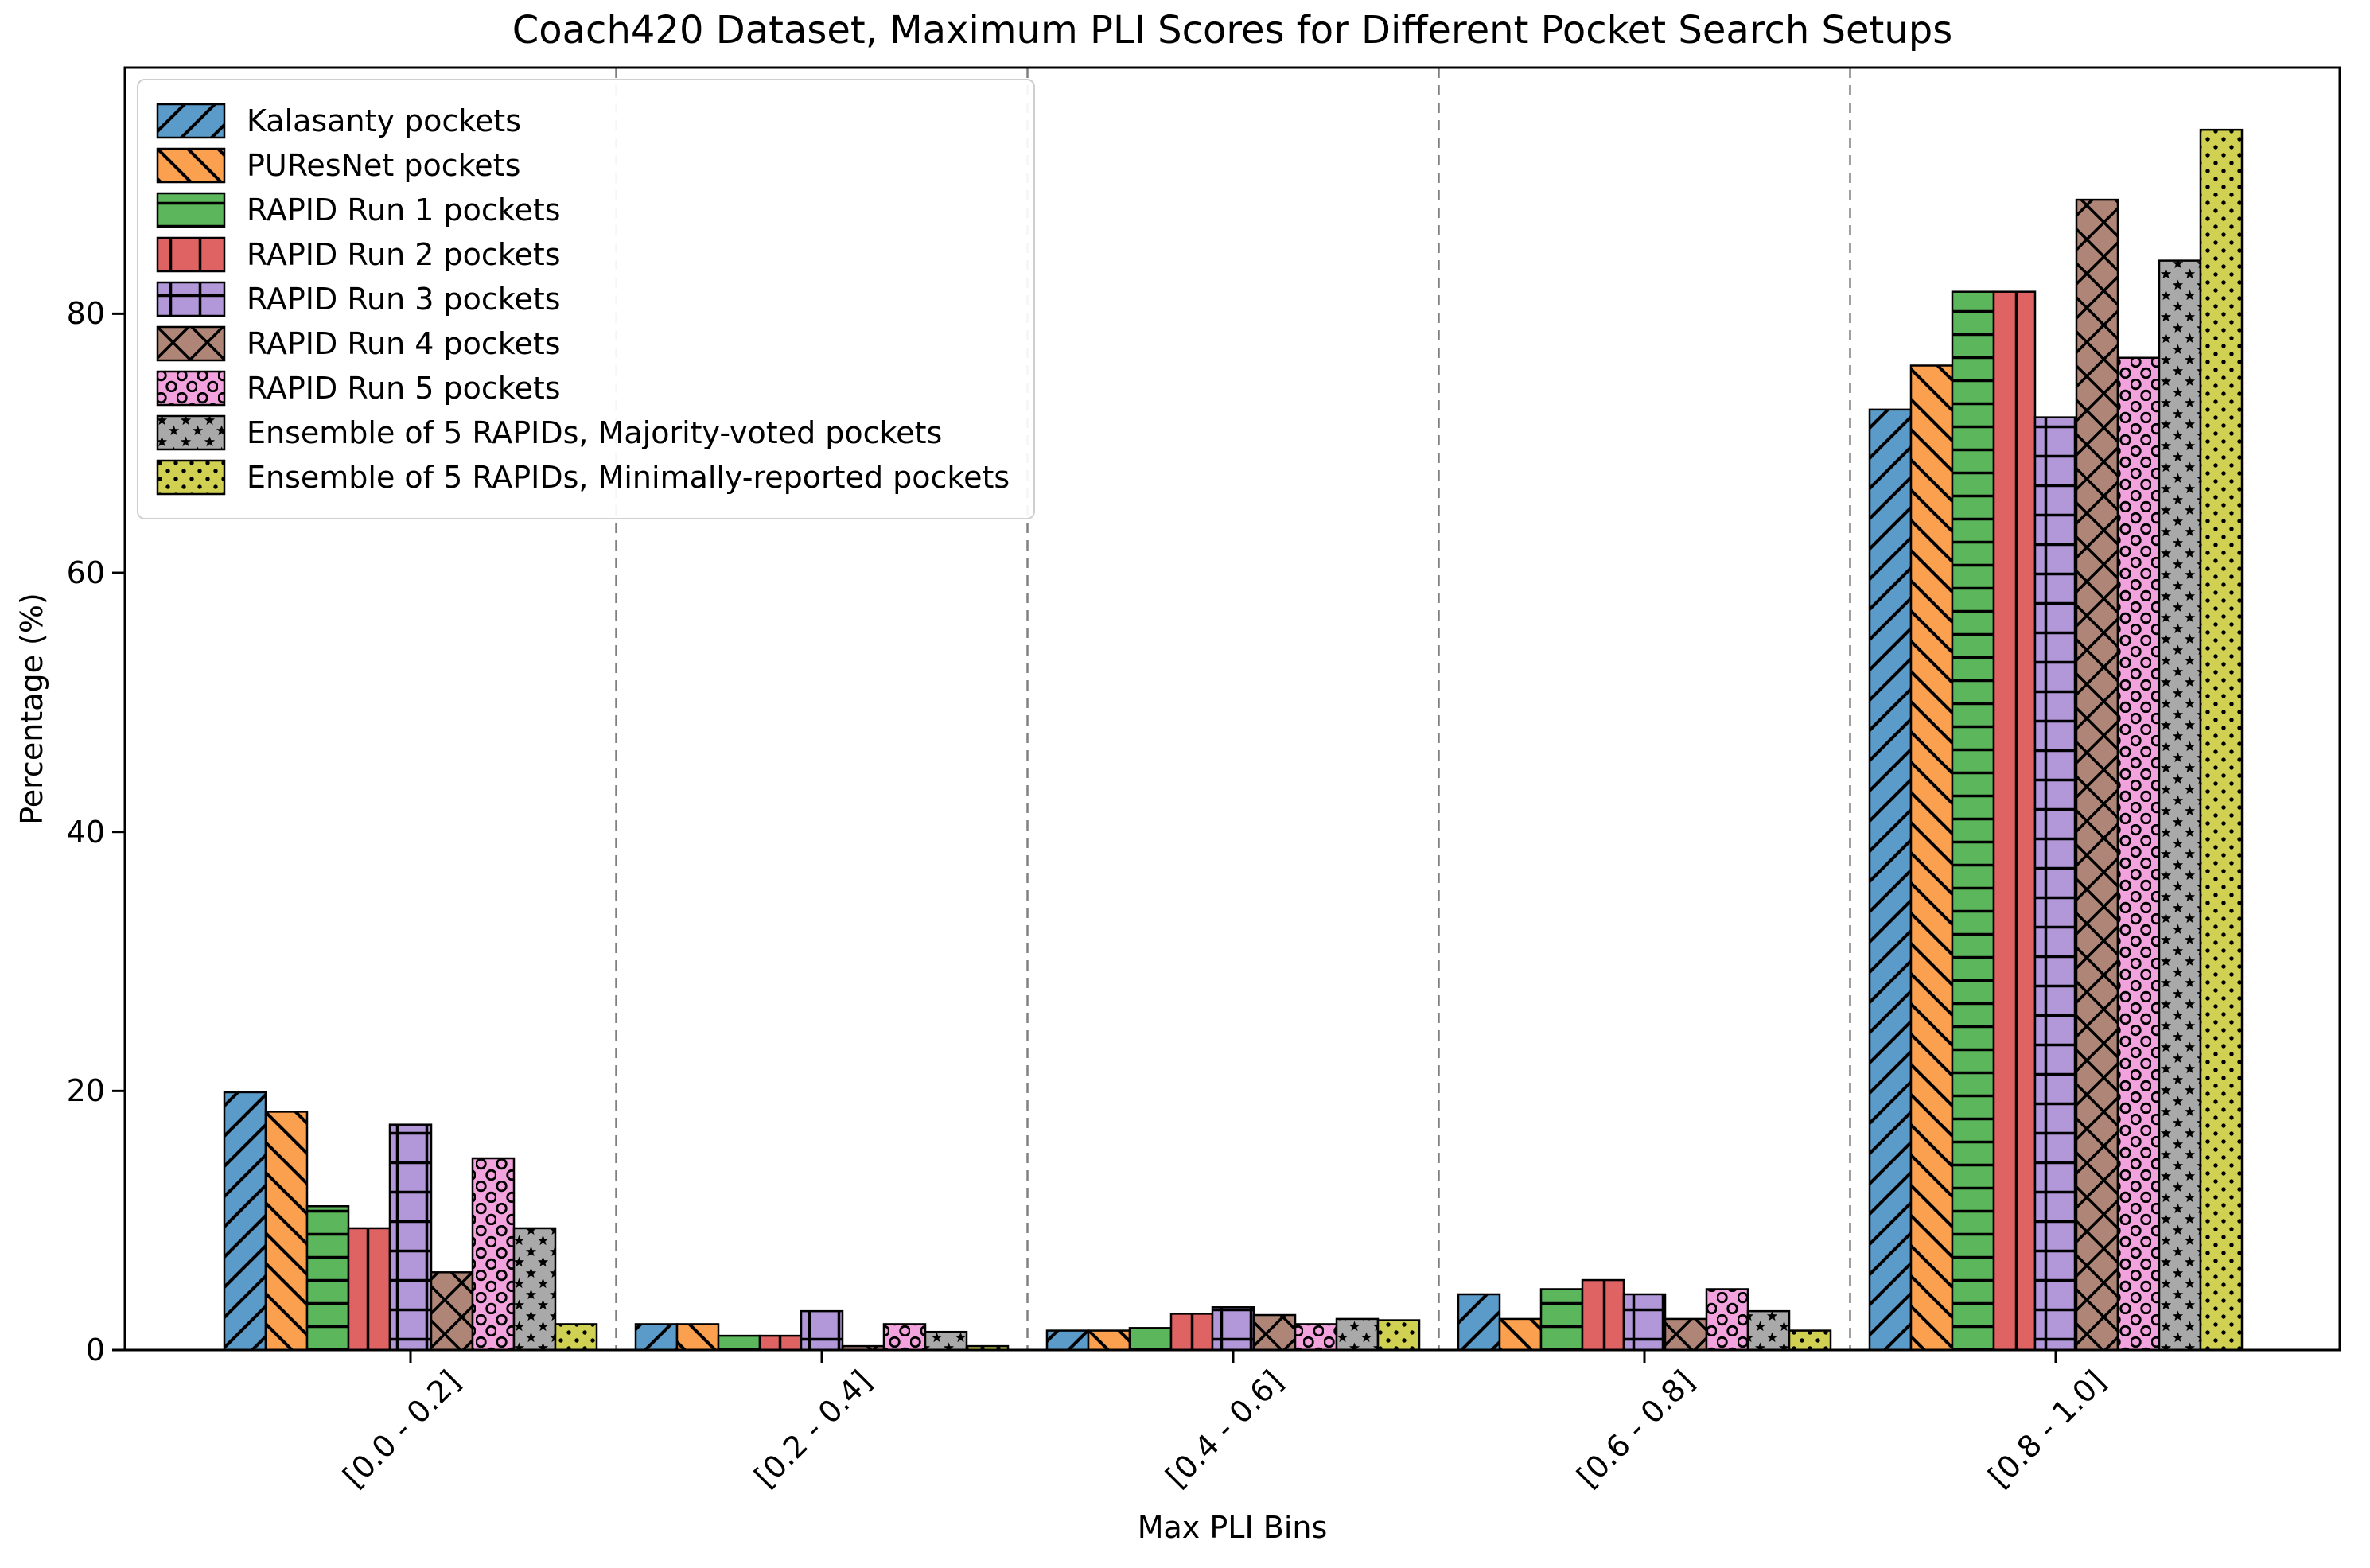  What do you see at coordinates (85, 832) in the screenshot?
I see `y-tick-label: 40` at bounding box center [85, 832].